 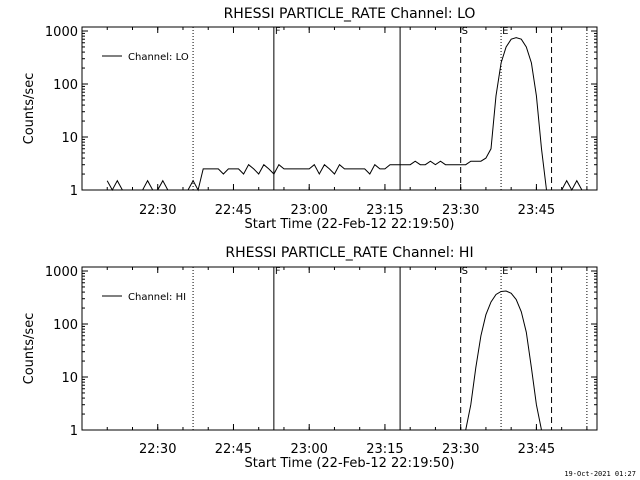 I want to click on panel-1-x-tick-label: 22:45, so click(x=233, y=210).